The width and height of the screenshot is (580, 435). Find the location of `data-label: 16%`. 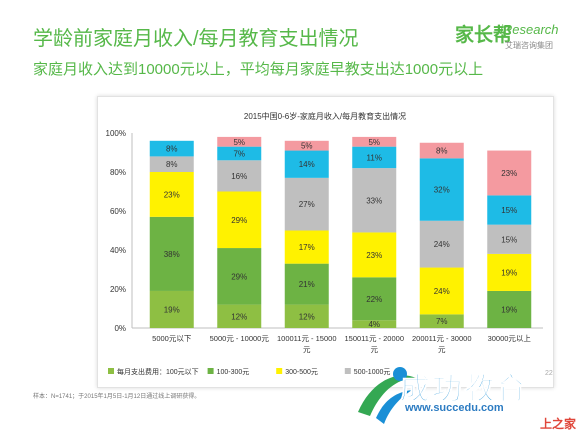

data-label: 16% is located at coordinates (239, 176).